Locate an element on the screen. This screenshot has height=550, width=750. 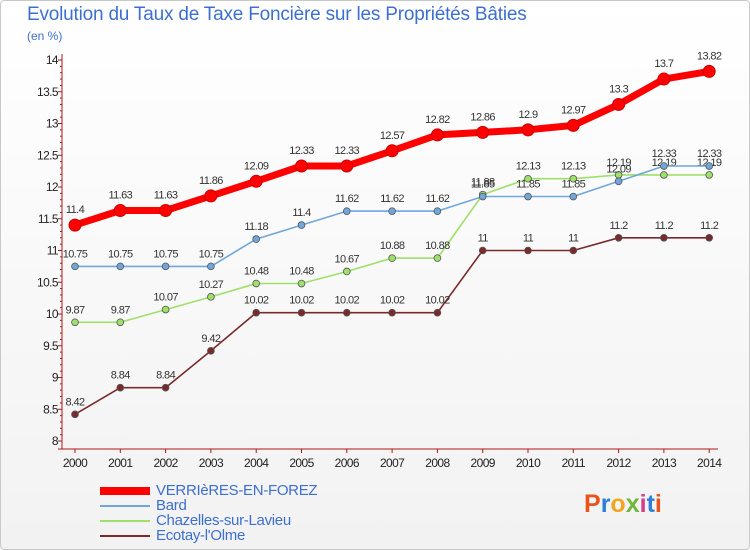
data-label: 13.7 is located at coordinates (663, 64).